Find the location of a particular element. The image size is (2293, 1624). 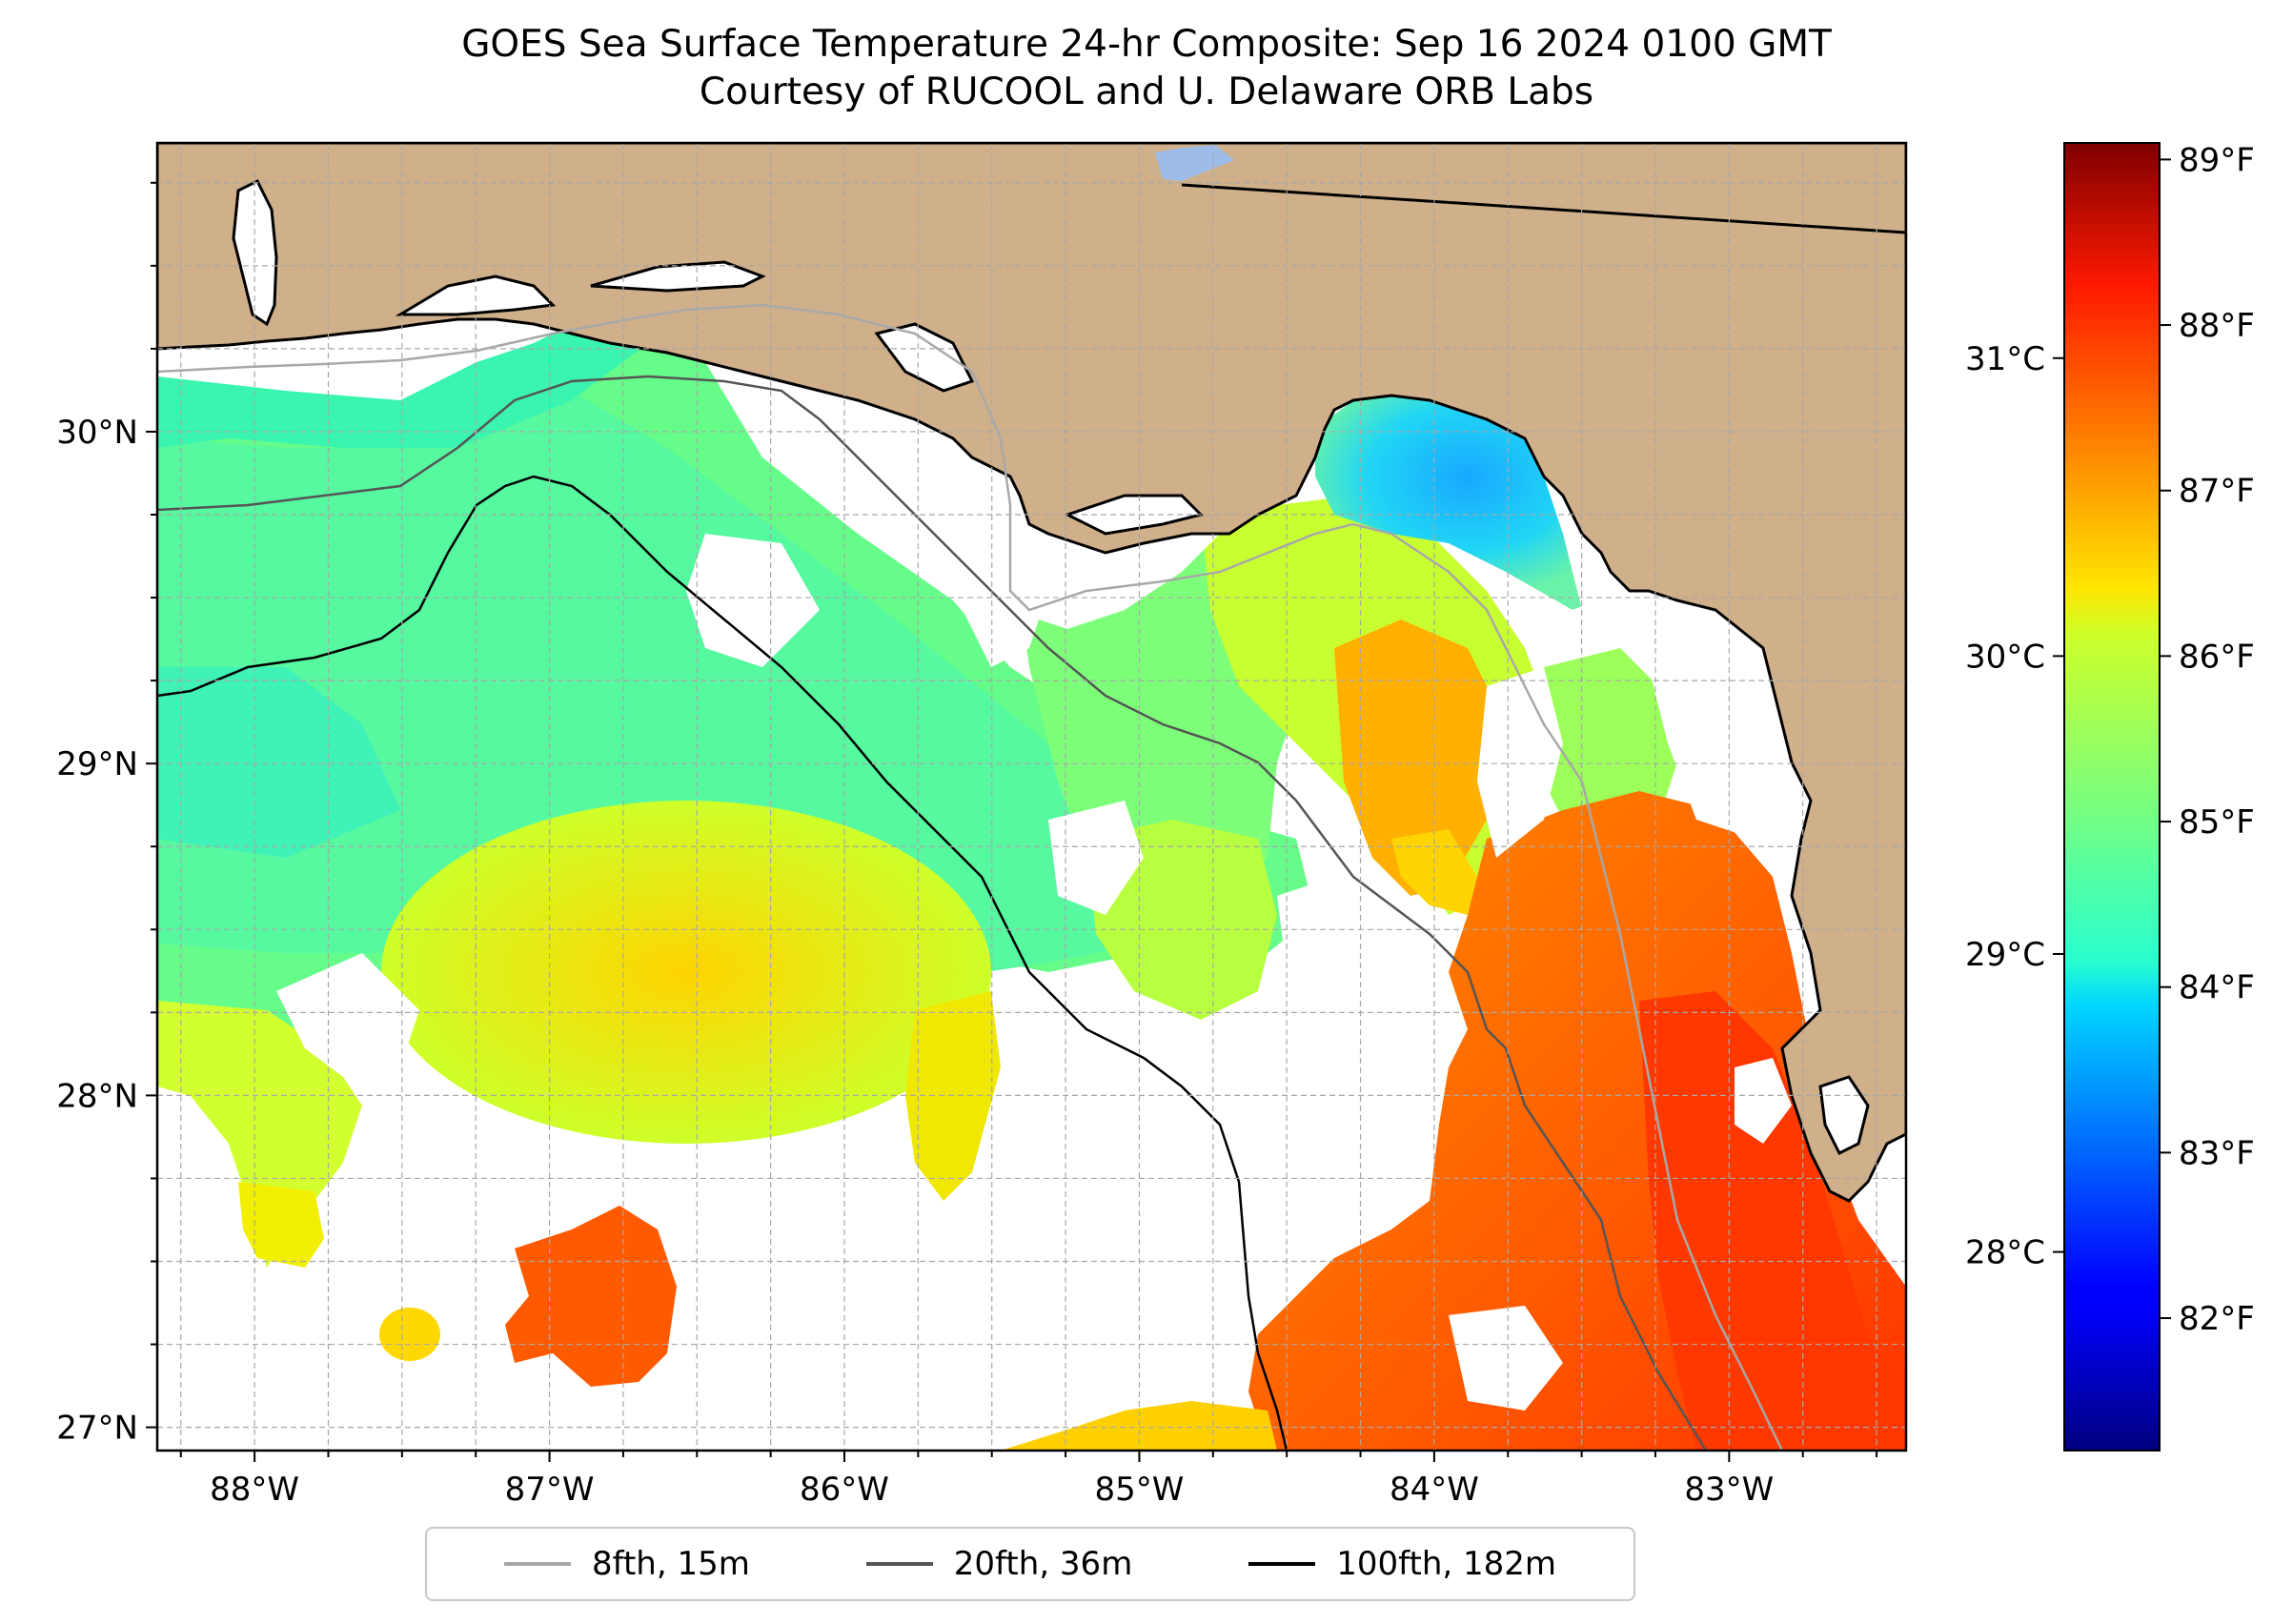

warm-core is located at coordinates (686, 972).